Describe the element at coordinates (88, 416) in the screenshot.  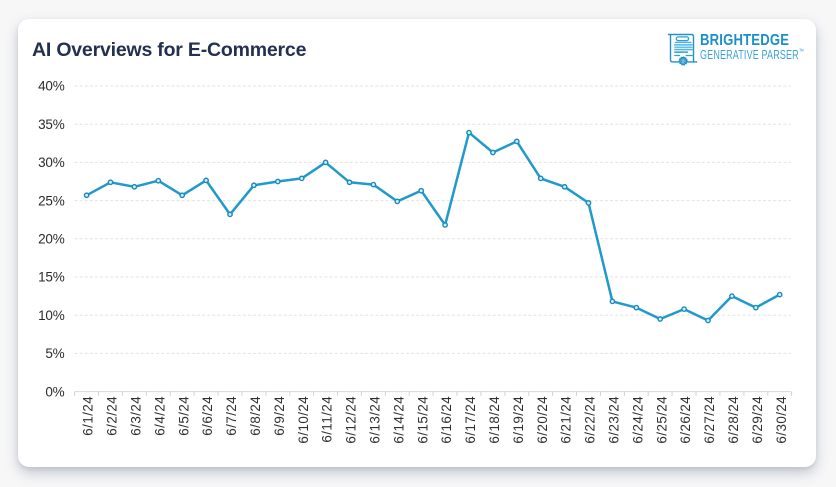
I see `svg-text: 6/1/24` at that location.